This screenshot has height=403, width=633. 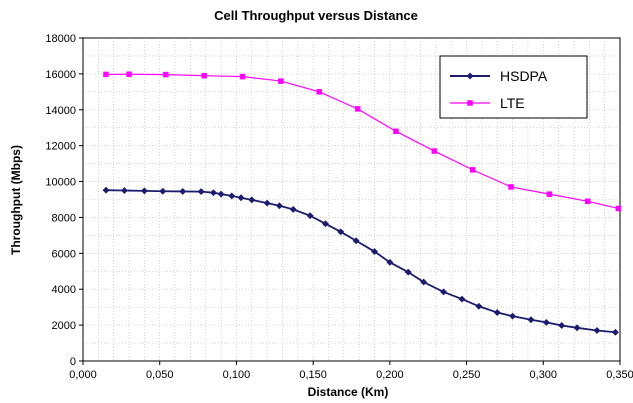 What do you see at coordinates (351, 371) in the screenshot?
I see `x-axis-ticks: 0,000 0,050 0,100 0,150 0,200 0,250 0,300 0,350` at bounding box center [351, 371].